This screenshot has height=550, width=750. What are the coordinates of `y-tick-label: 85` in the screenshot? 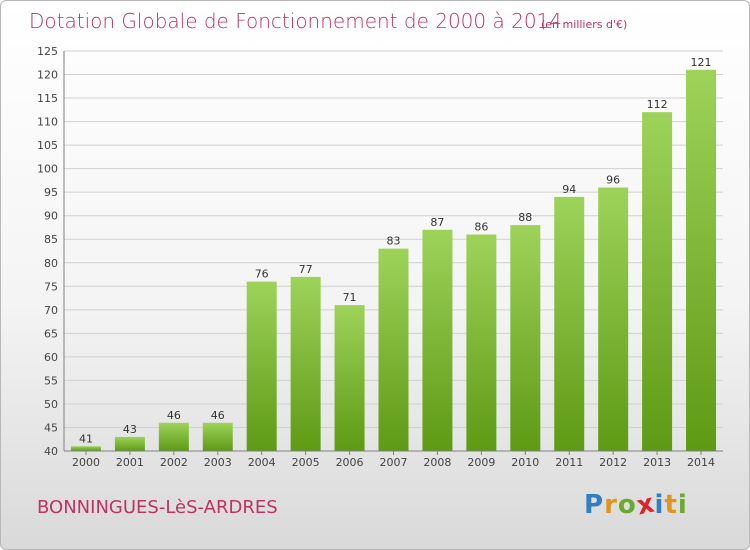 It's located at (51, 239).